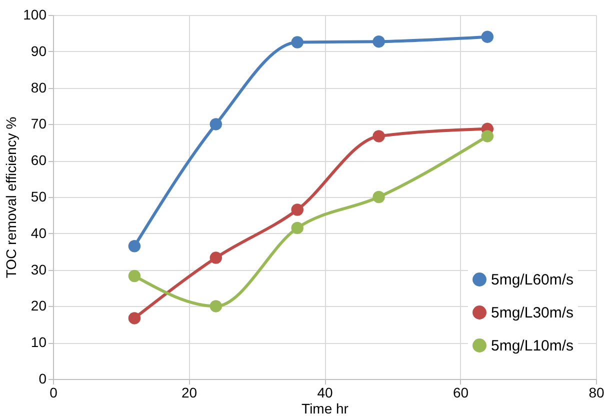 The height and width of the screenshot is (418, 616). I want to click on x-tick-label: 40, so click(325, 392).